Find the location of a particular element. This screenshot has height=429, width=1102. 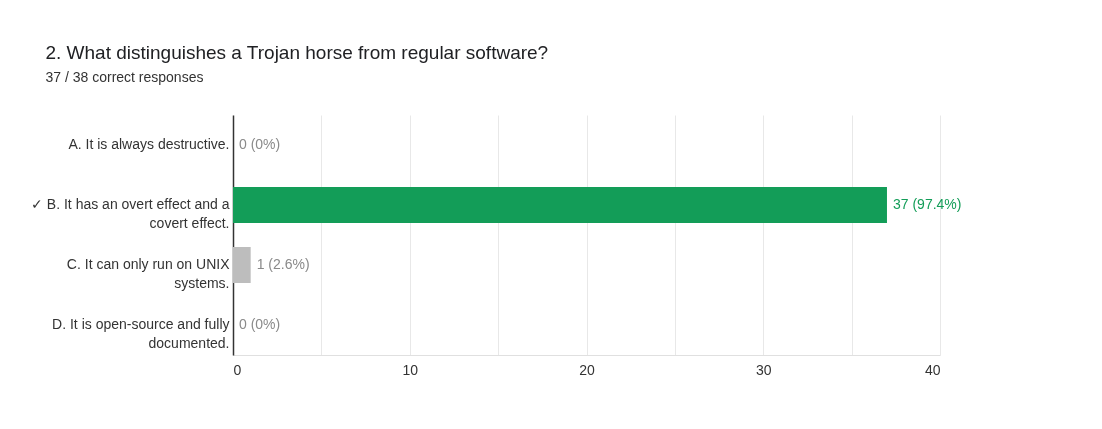

chart-subtitle: 37 / 38 correct responses is located at coordinates (124, 77).